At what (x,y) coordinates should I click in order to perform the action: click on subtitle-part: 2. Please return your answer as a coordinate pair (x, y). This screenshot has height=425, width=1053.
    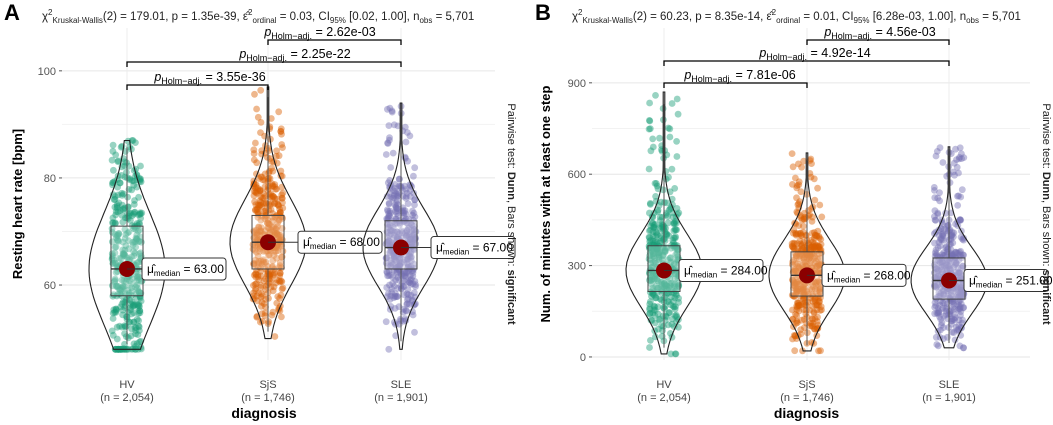
    Looking at the image, I should click on (580, 12).